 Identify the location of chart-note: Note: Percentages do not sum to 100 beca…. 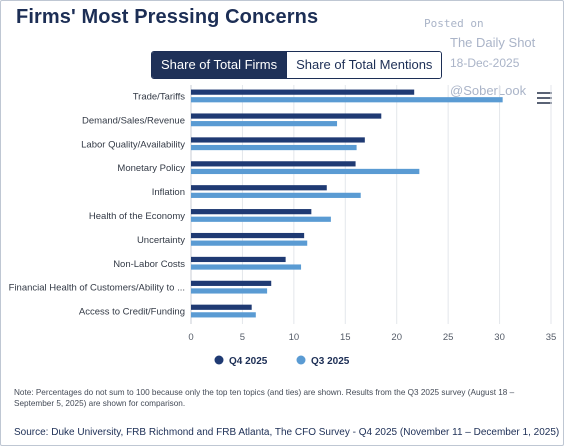
(264, 398).